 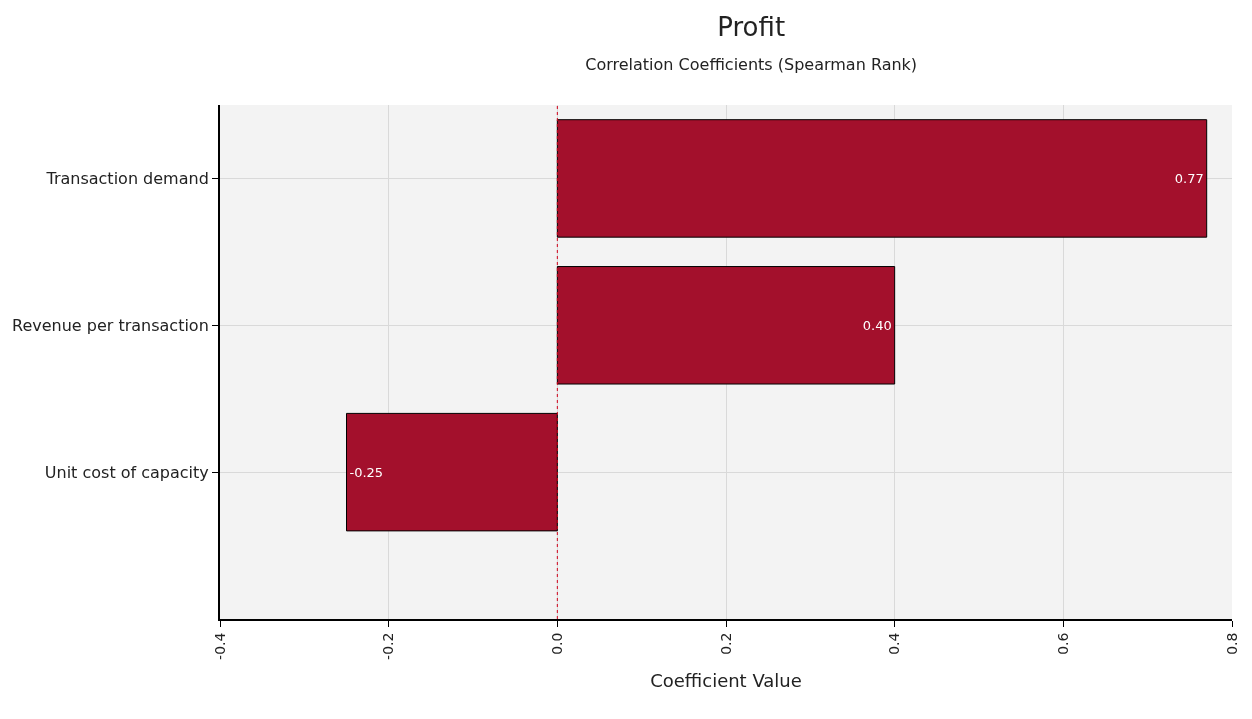 What do you see at coordinates (1231, 643) in the screenshot?
I see `x-tick-label: 0.8` at bounding box center [1231, 643].